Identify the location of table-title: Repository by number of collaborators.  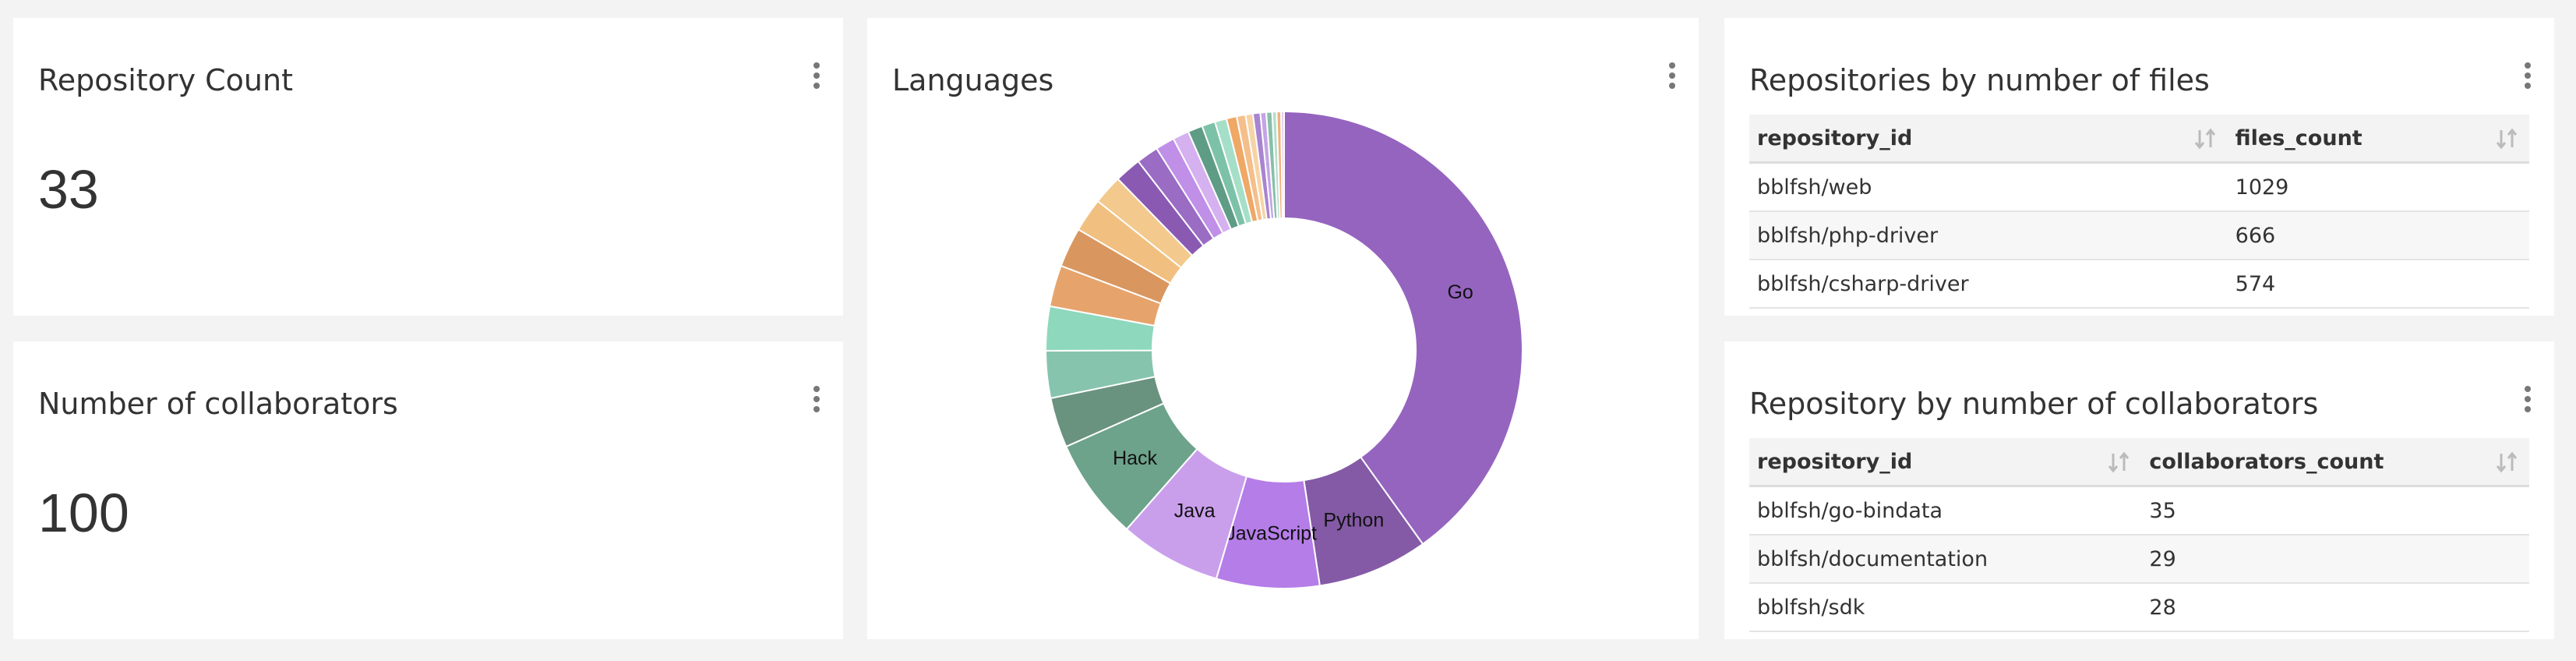
(2034, 404).